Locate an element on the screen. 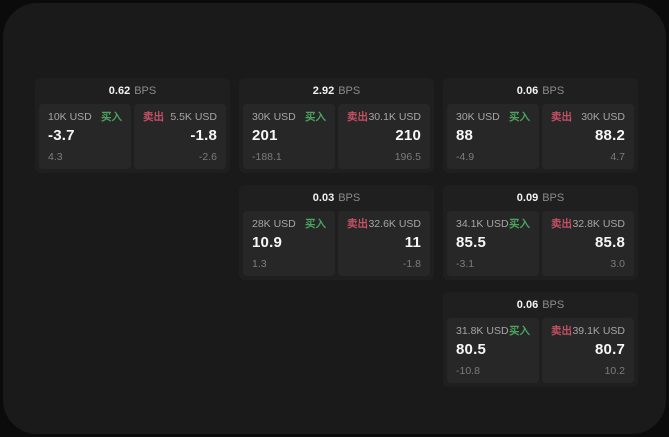 The image size is (669, 437). sell-price: 85.8 is located at coordinates (610, 242).